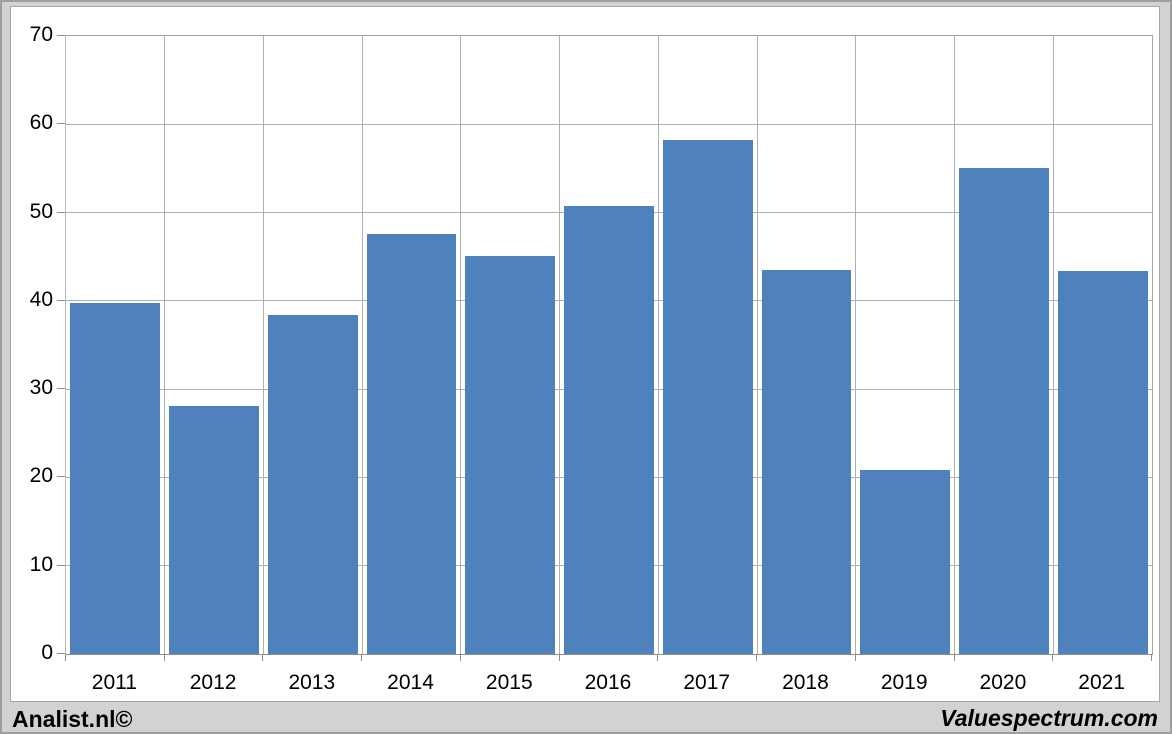 The image size is (1172, 734). Describe the element at coordinates (509, 682) in the screenshot. I see `x-tick-label-2015: 2015` at that location.